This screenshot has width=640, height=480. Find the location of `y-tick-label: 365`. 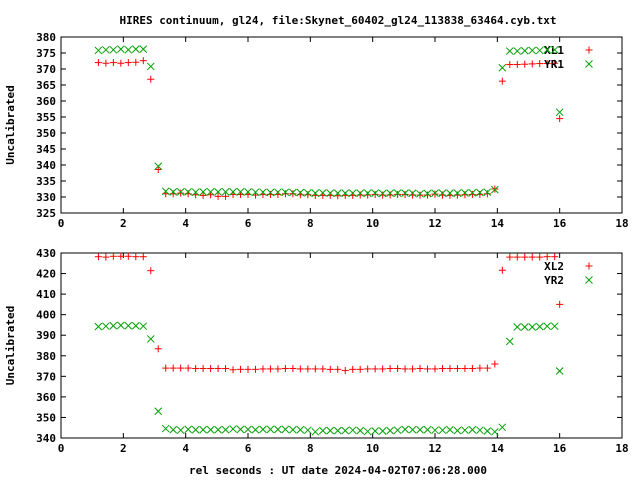

y-tick-label: 365 is located at coordinates (46, 85).